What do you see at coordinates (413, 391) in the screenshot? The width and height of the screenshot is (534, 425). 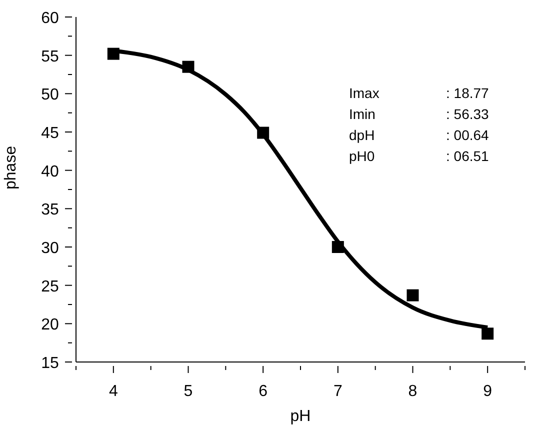 I see `x-tick-label: 8` at bounding box center [413, 391].